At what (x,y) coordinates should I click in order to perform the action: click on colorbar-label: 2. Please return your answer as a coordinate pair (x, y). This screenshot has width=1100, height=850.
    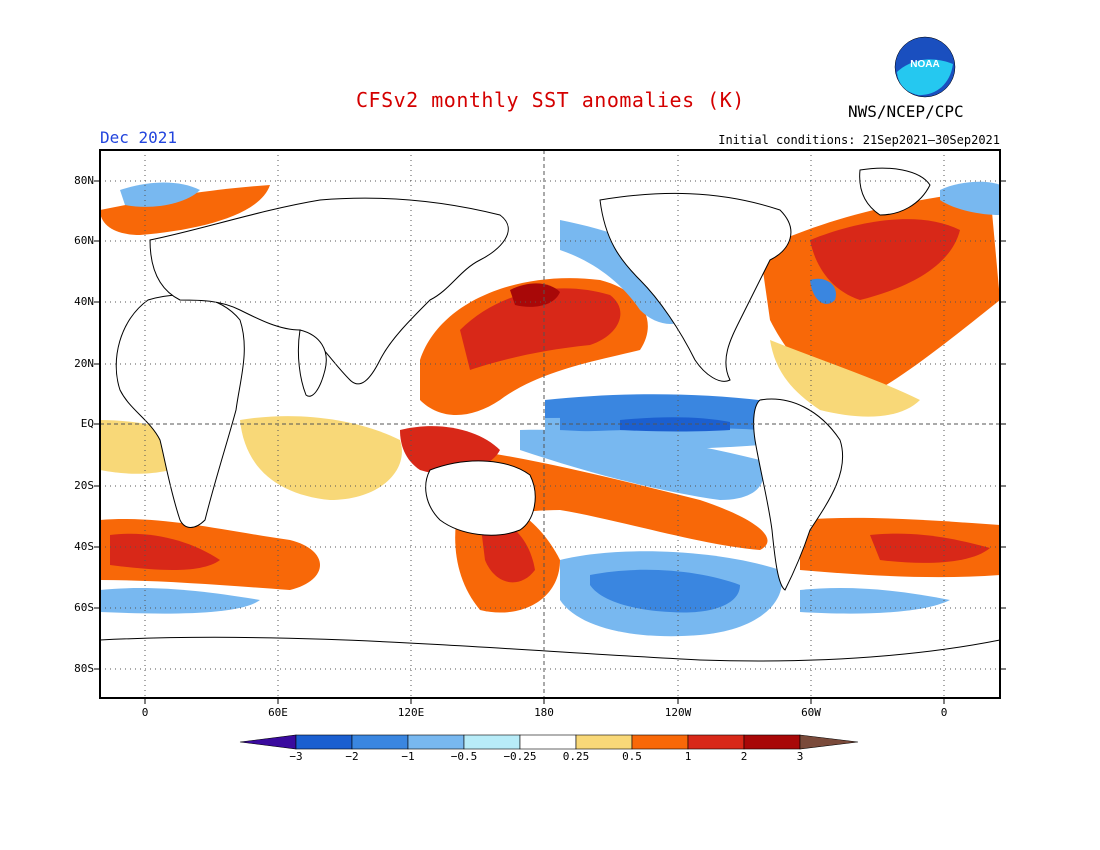
    Looking at the image, I should click on (744, 756).